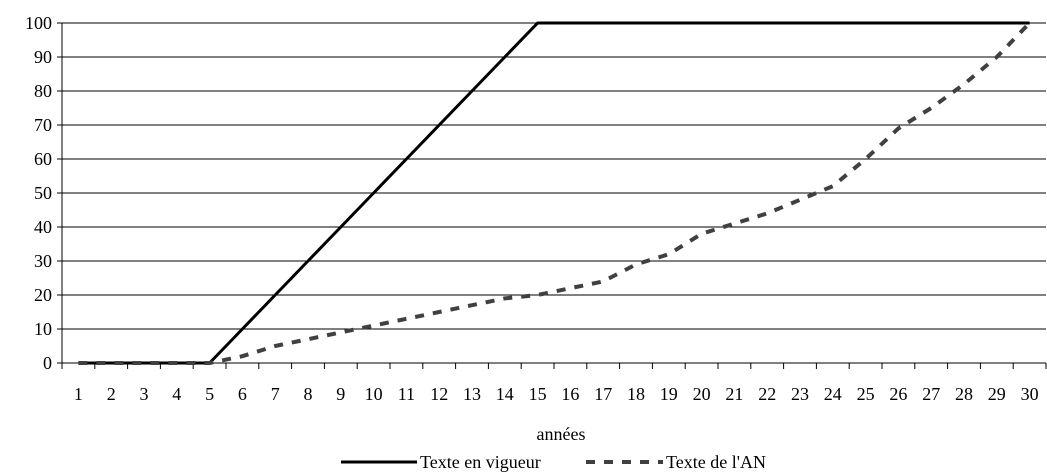 The height and width of the screenshot is (474, 1047). Describe the element at coordinates (340, 394) in the screenshot. I see `x-tick-label: 9` at that location.